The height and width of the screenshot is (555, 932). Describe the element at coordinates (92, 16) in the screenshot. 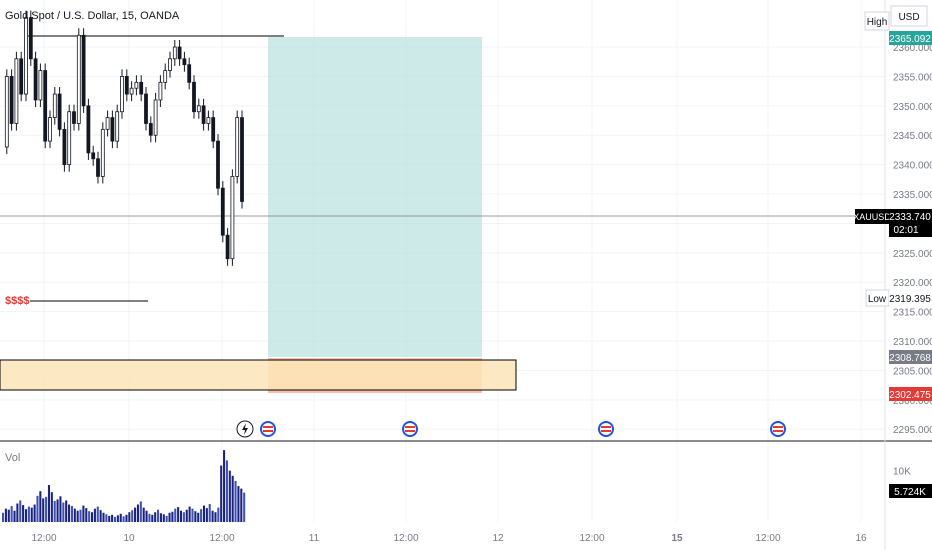

I see `chart-title: Gold Spot / U.S. Dollar, 15, OANDA` at that location.